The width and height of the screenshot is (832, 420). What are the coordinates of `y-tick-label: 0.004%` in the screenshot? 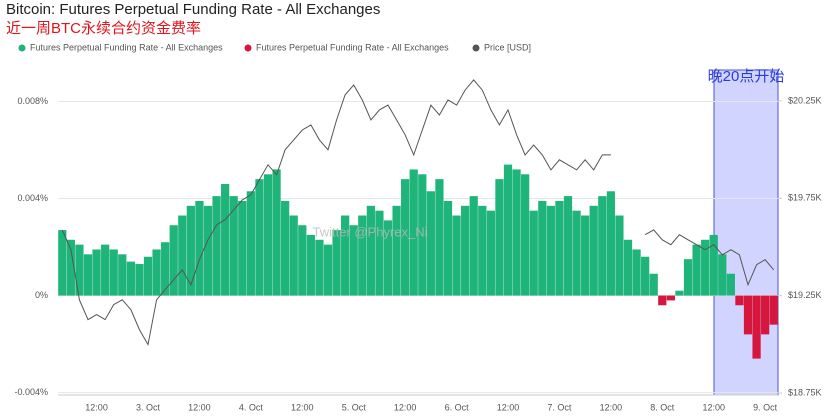 It's located at (32, 198).